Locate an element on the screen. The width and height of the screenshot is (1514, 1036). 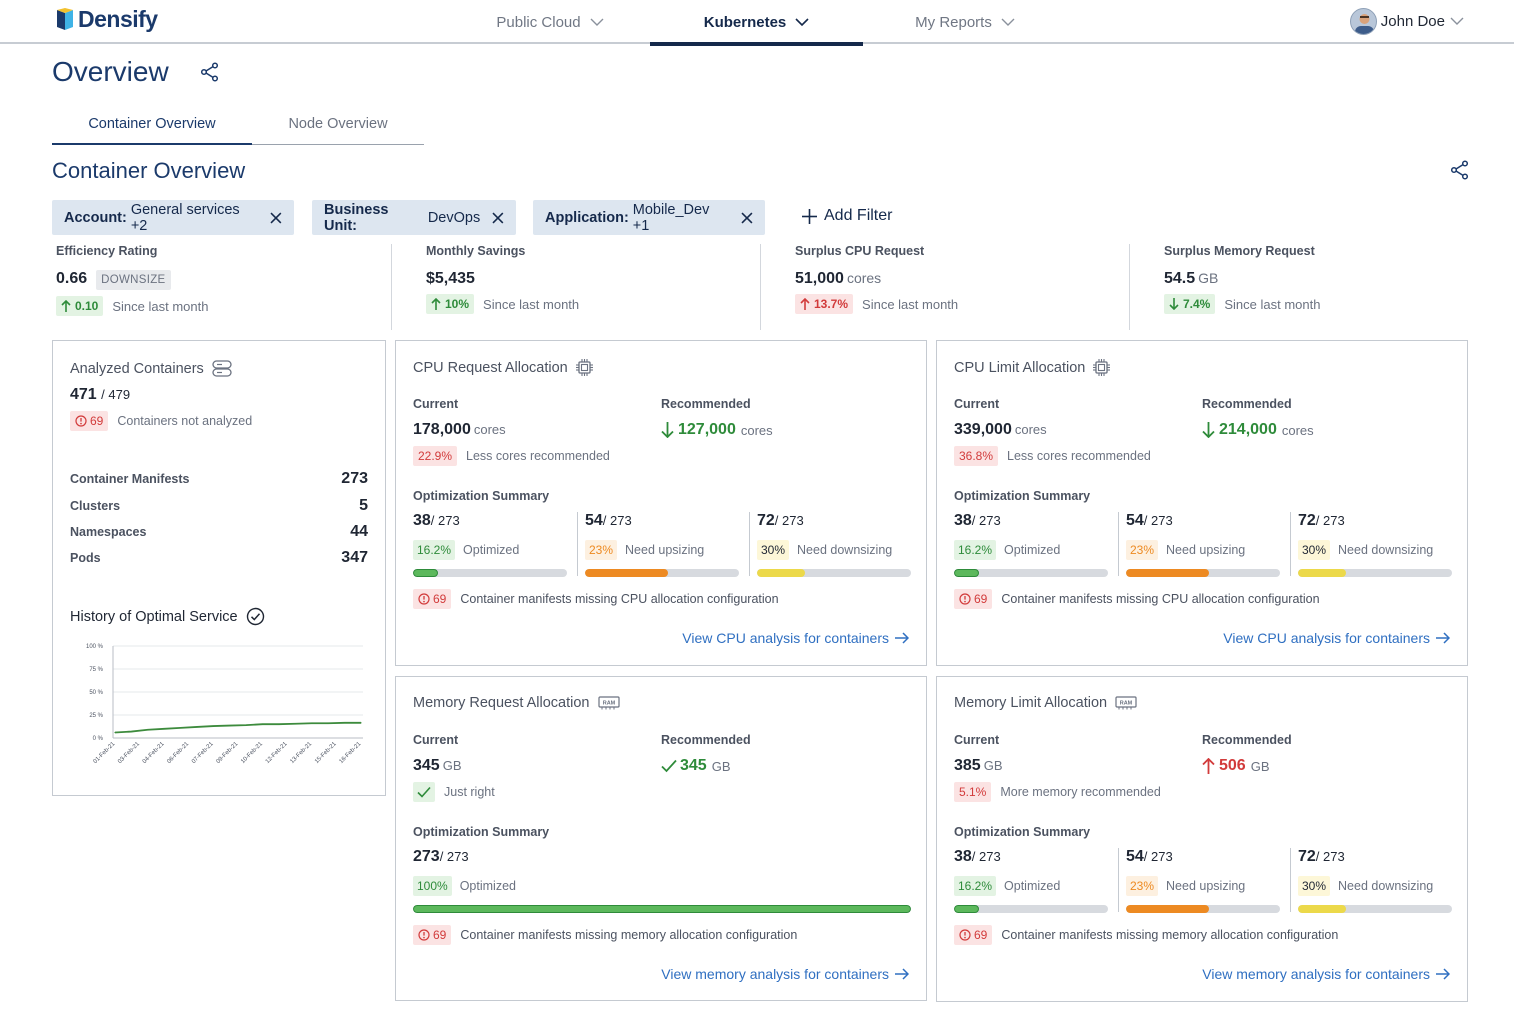
kpi-value: 54.5 GB is located at coordinates (1324, 279).